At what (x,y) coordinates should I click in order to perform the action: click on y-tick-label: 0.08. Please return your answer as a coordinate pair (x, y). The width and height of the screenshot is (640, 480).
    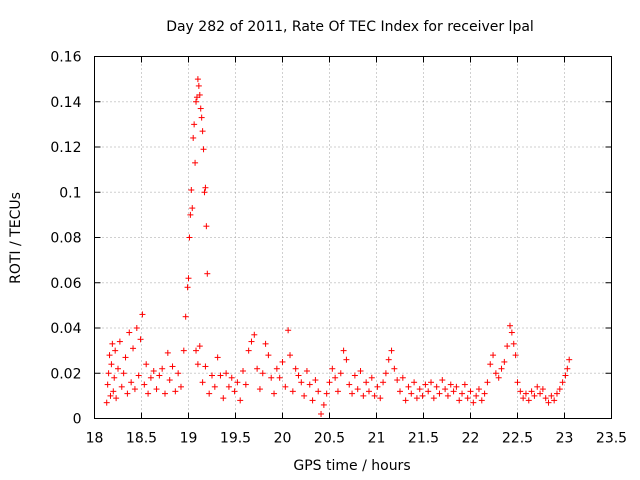
    Looking at the image, I should click on (65, 239).